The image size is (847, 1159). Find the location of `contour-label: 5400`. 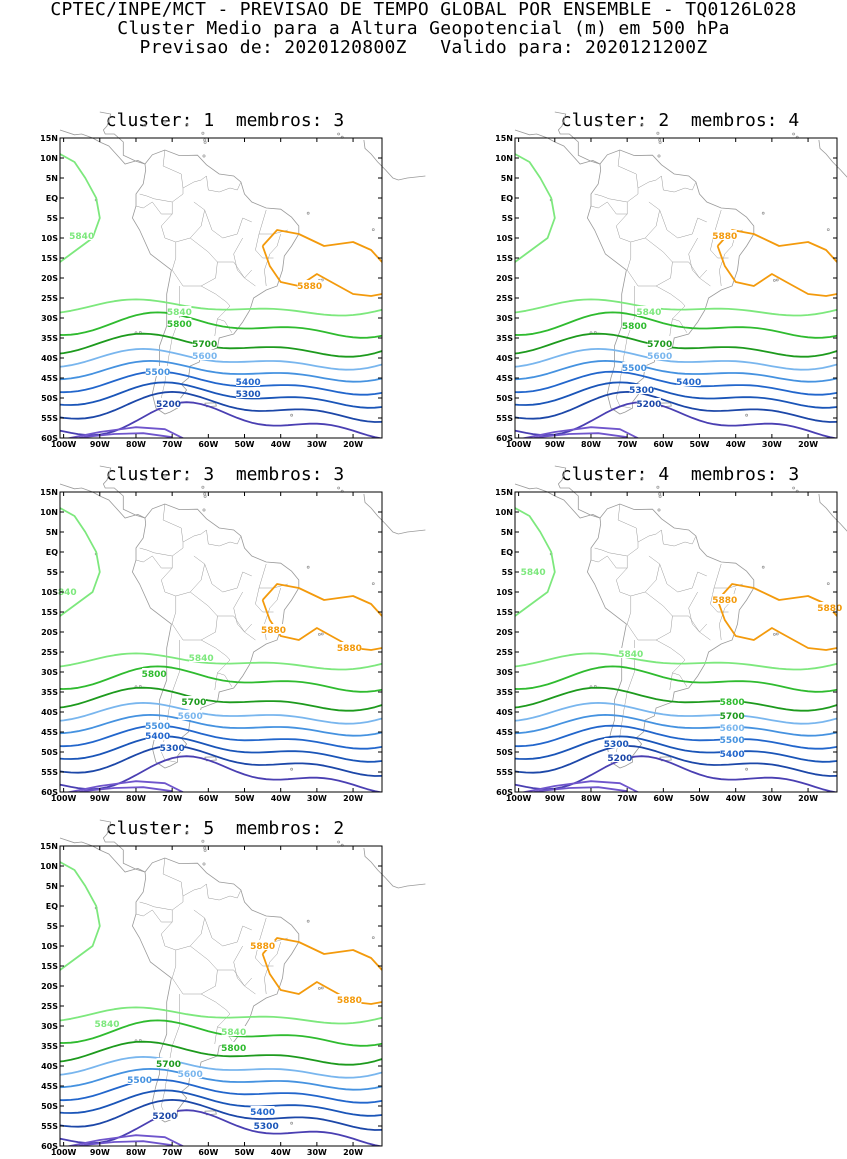

contour-label: 5400 is located at coordinates (688, 383).